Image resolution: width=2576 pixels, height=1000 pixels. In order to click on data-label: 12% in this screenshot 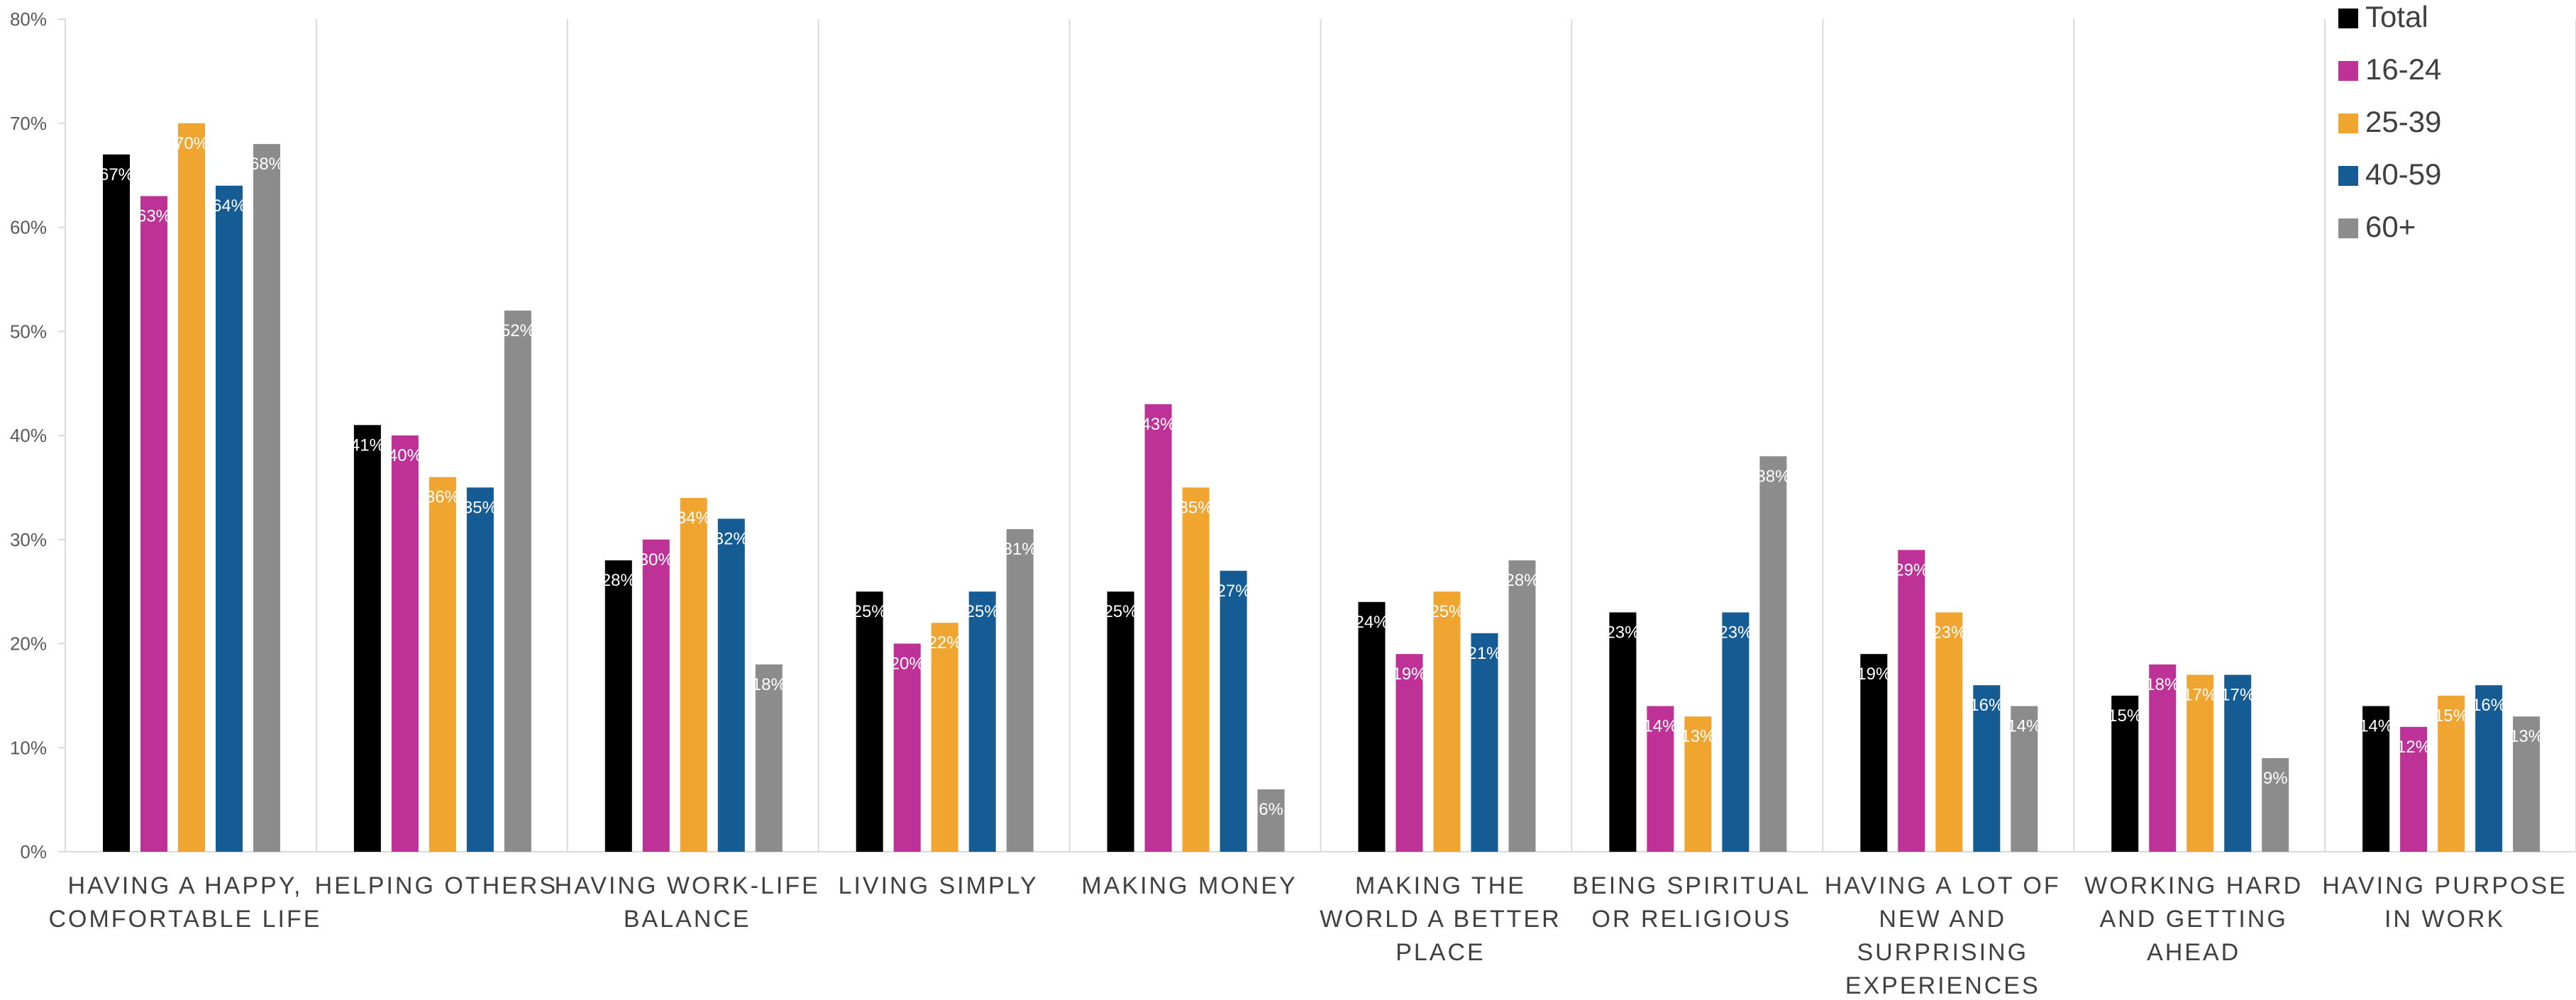, I will do `click(2414, 747)`.